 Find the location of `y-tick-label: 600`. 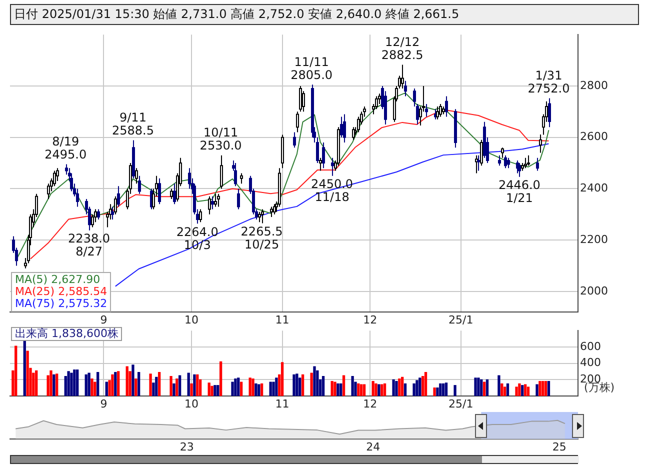

y-tick-label: 600 is located at coordinates (590, 346).